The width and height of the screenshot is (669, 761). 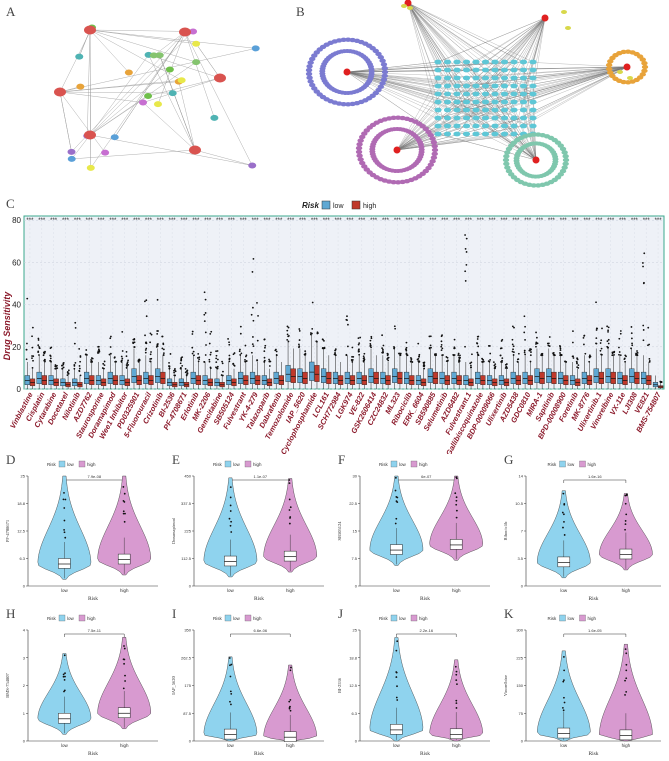 What do you see at coordinates (414, 464) in the screenshot?
I see `legend-high-swatch` at bounding box center [414, 464].